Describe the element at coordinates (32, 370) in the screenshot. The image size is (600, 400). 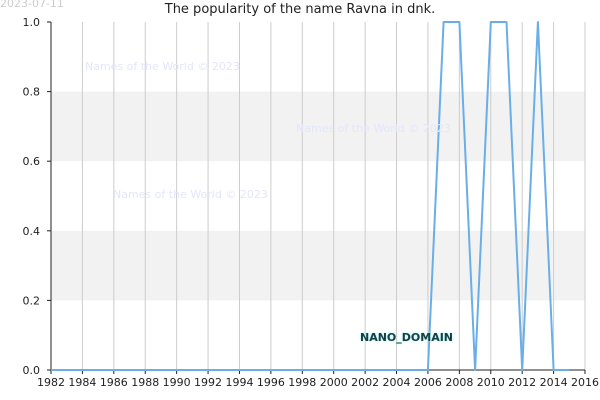
I see `y-tick-label: 0.0` at that location.